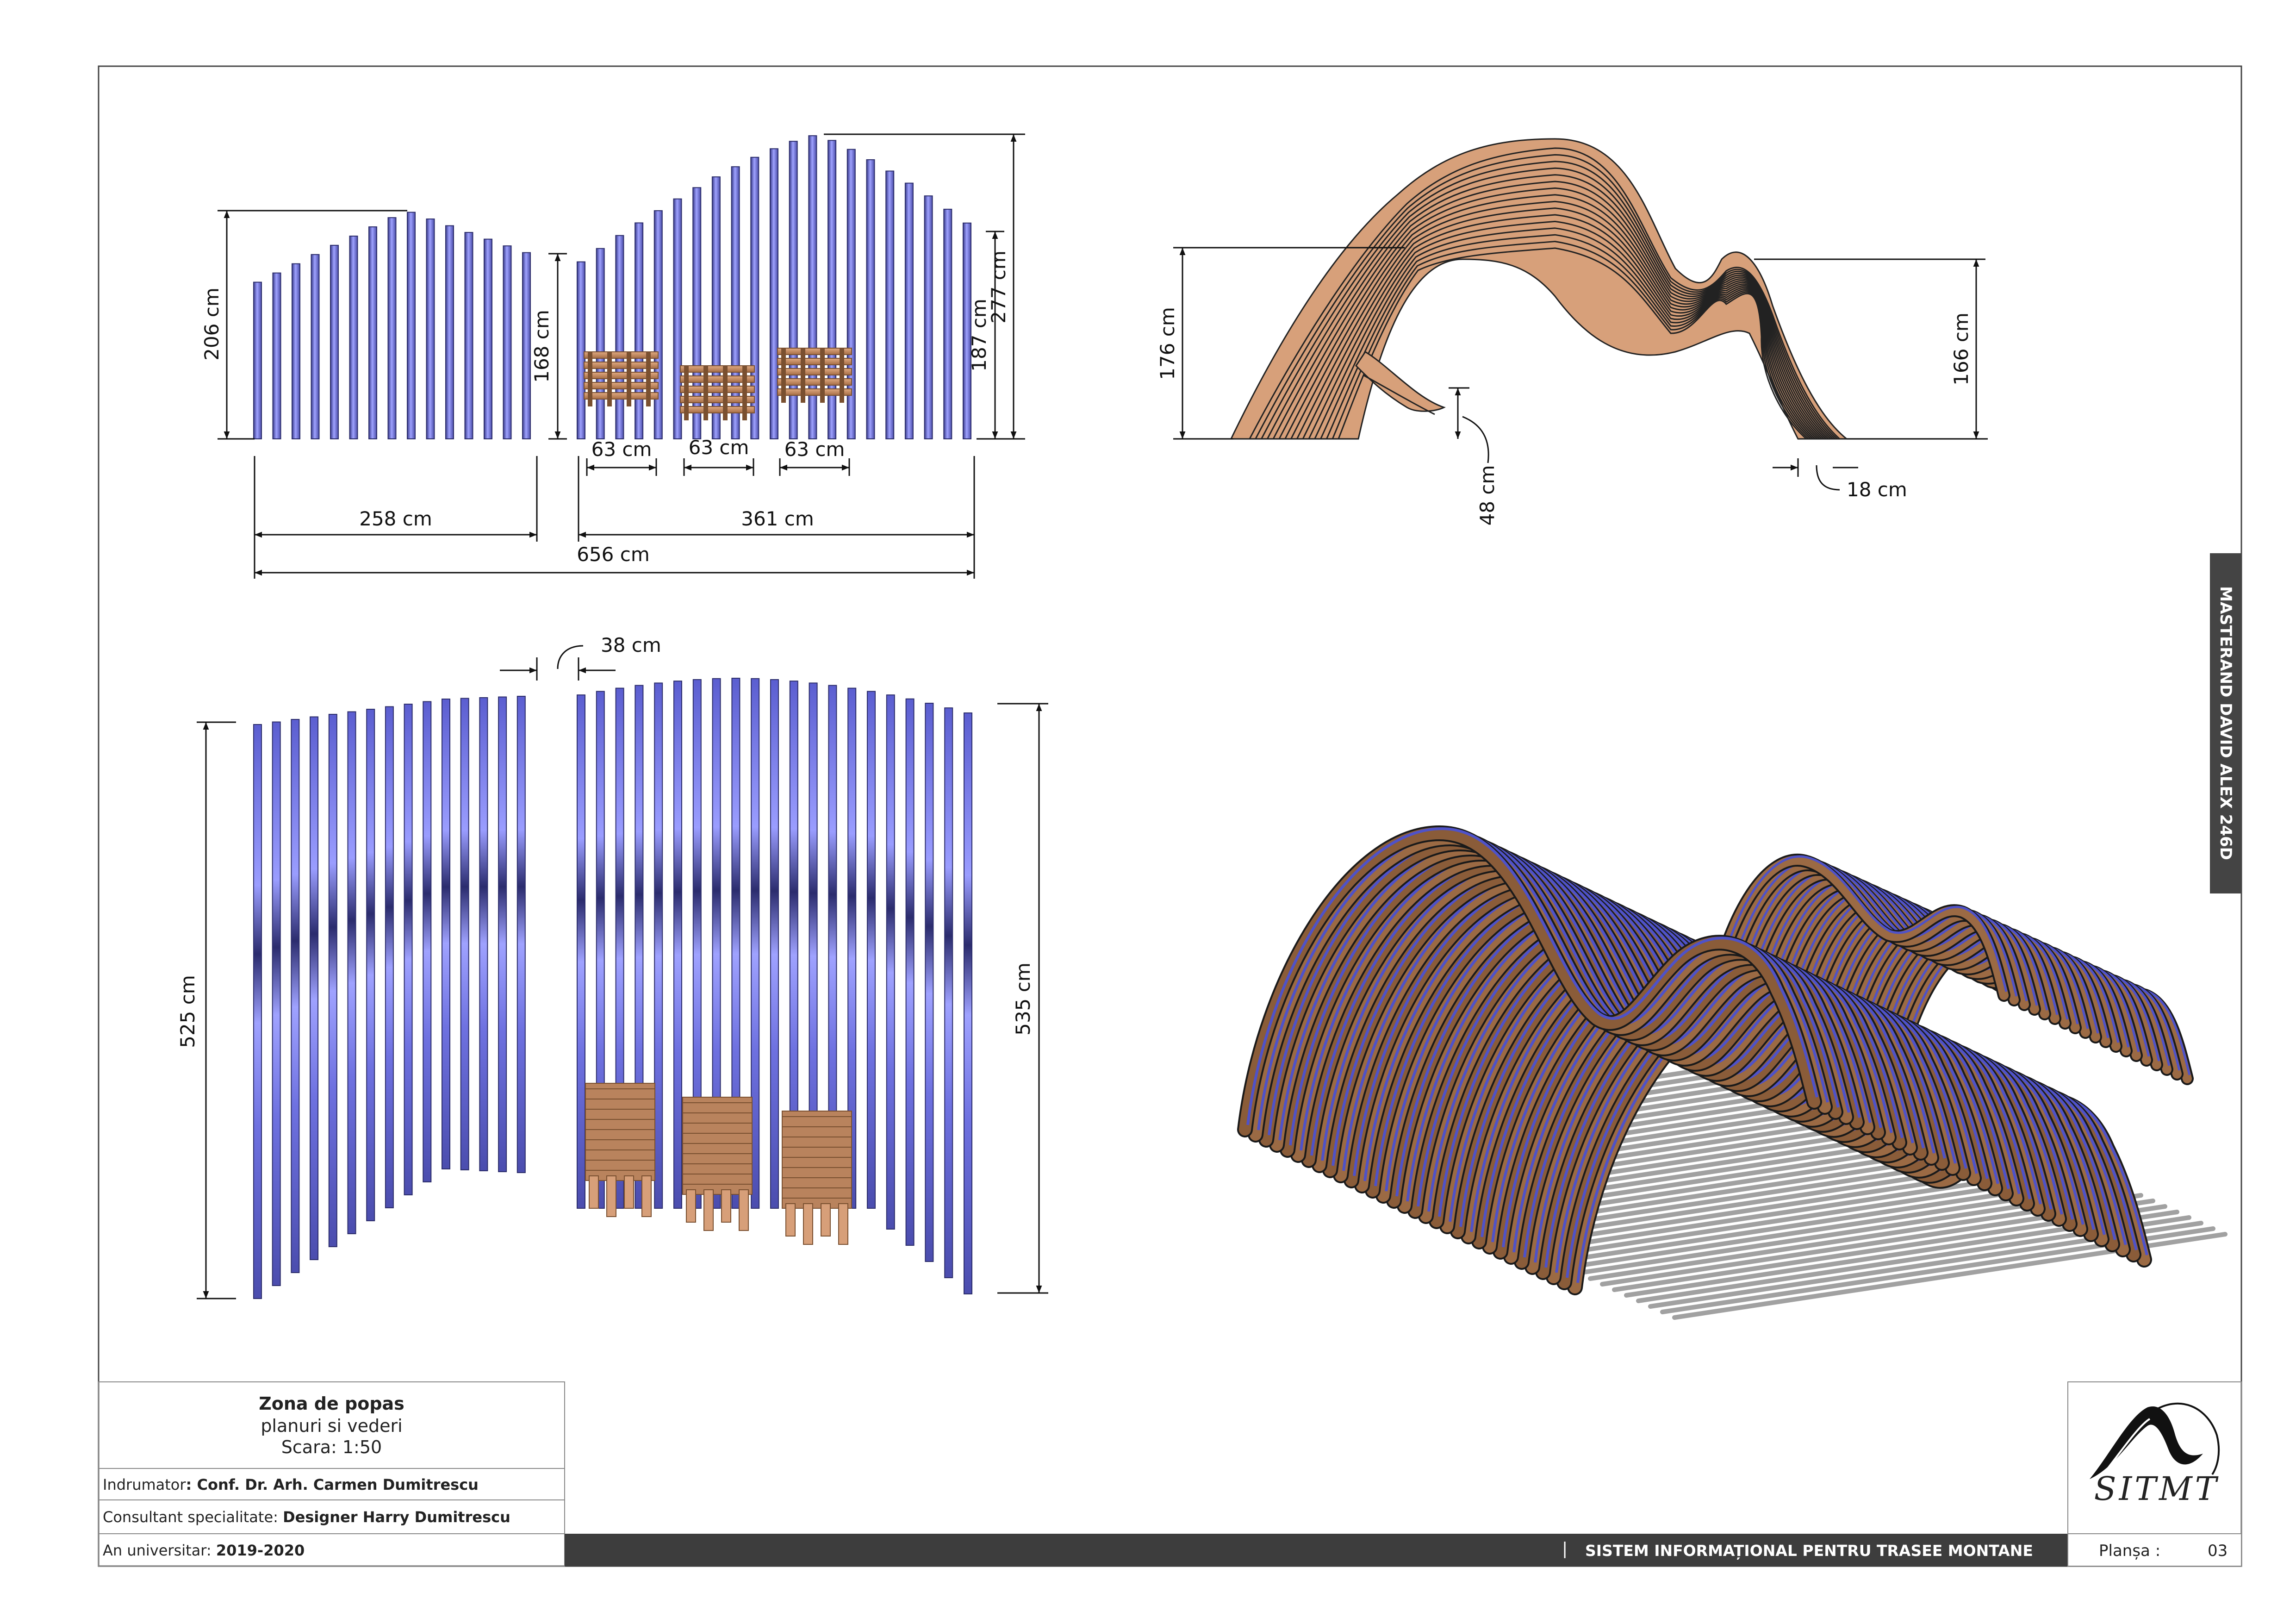  What do you see at coordinates (777, 518) in the screenshot?
I see `dim-elev-w-right: 361 cm` at bounding box center [777, 518].